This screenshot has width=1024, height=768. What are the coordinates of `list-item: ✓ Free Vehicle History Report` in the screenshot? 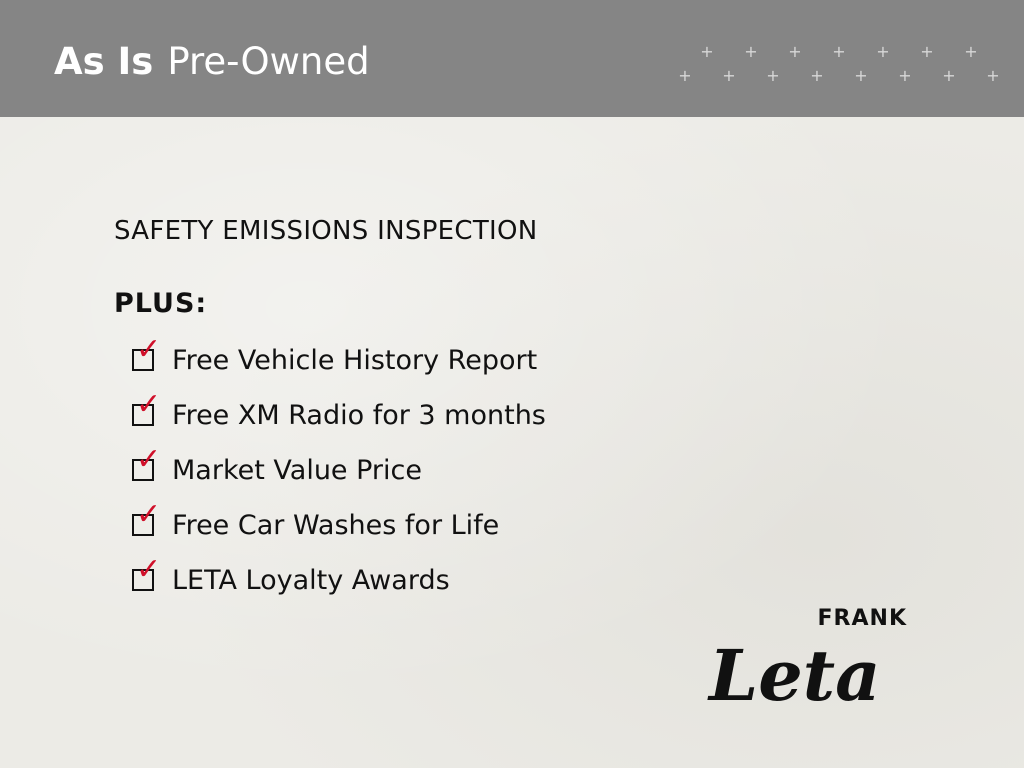 It's located at (335, 357).